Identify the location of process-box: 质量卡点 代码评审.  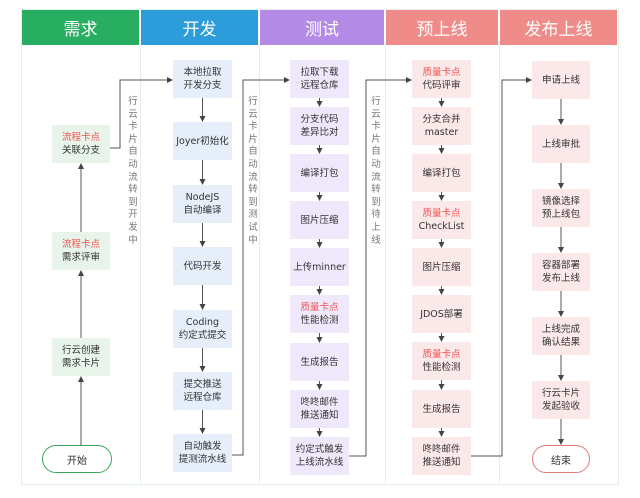
(441, 79).